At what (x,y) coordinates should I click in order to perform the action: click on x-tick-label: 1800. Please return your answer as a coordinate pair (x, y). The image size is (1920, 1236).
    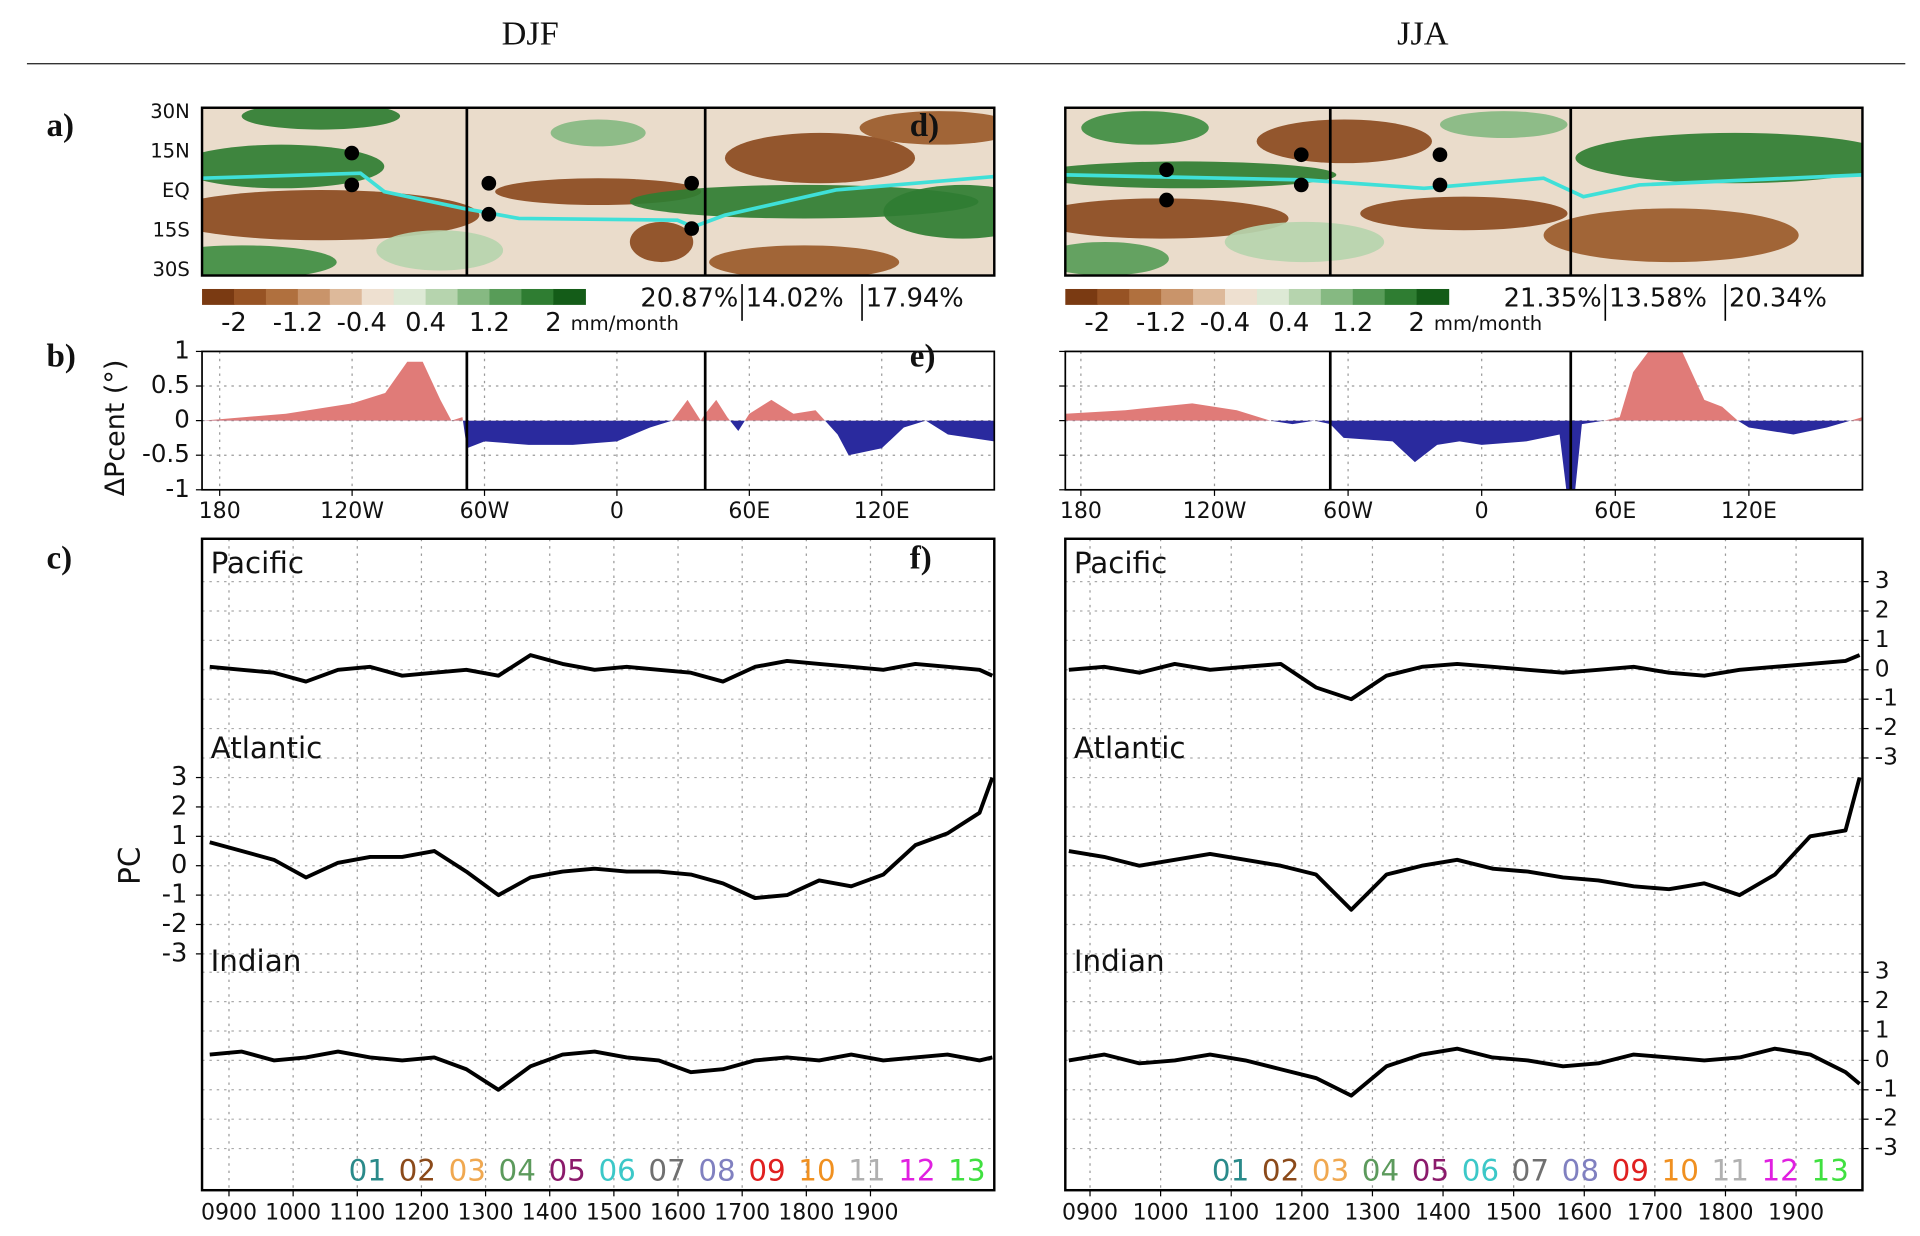
    Looking at the image, I should click on (806, 1212).